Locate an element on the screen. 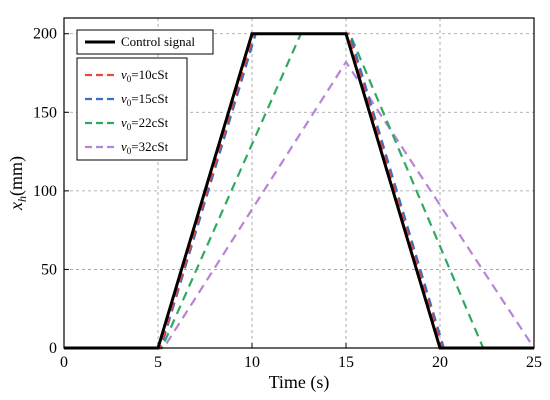 Image resolution: width=550 pixels, height=400 pixels. y-axis-label: xh(mm) is located at coordinates (17, 183).